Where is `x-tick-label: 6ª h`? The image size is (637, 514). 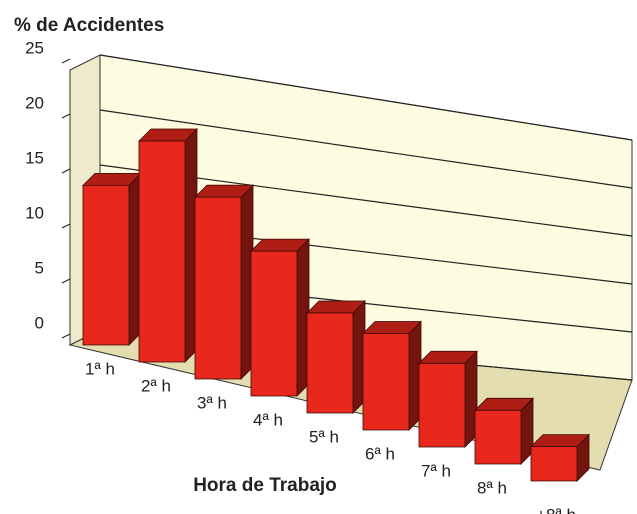
x-tick-label: 6ª h is located at coordinates (380, 453).